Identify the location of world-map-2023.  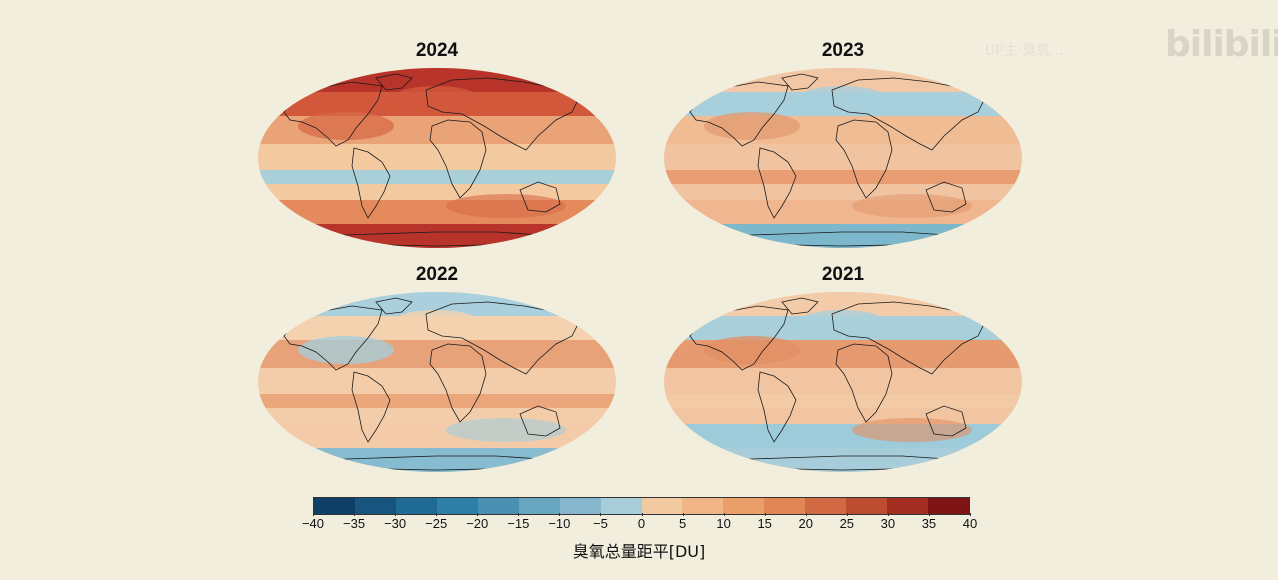
(843, 158).